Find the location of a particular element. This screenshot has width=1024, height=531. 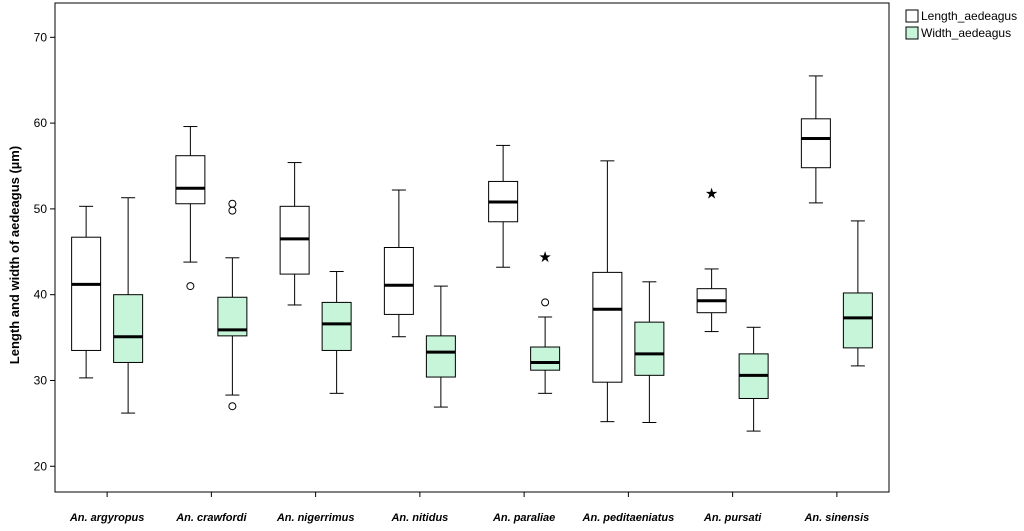

legend-swatch-width is located at coordinates (912, 33).